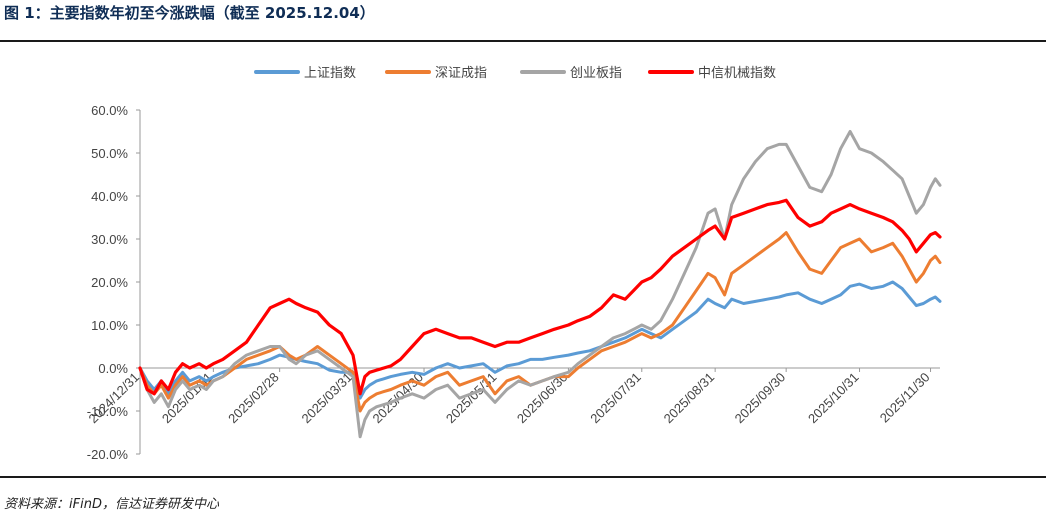 The image size is (1046, 518). I want to click on y-tick-label: 10.0%, so click(109, 325).